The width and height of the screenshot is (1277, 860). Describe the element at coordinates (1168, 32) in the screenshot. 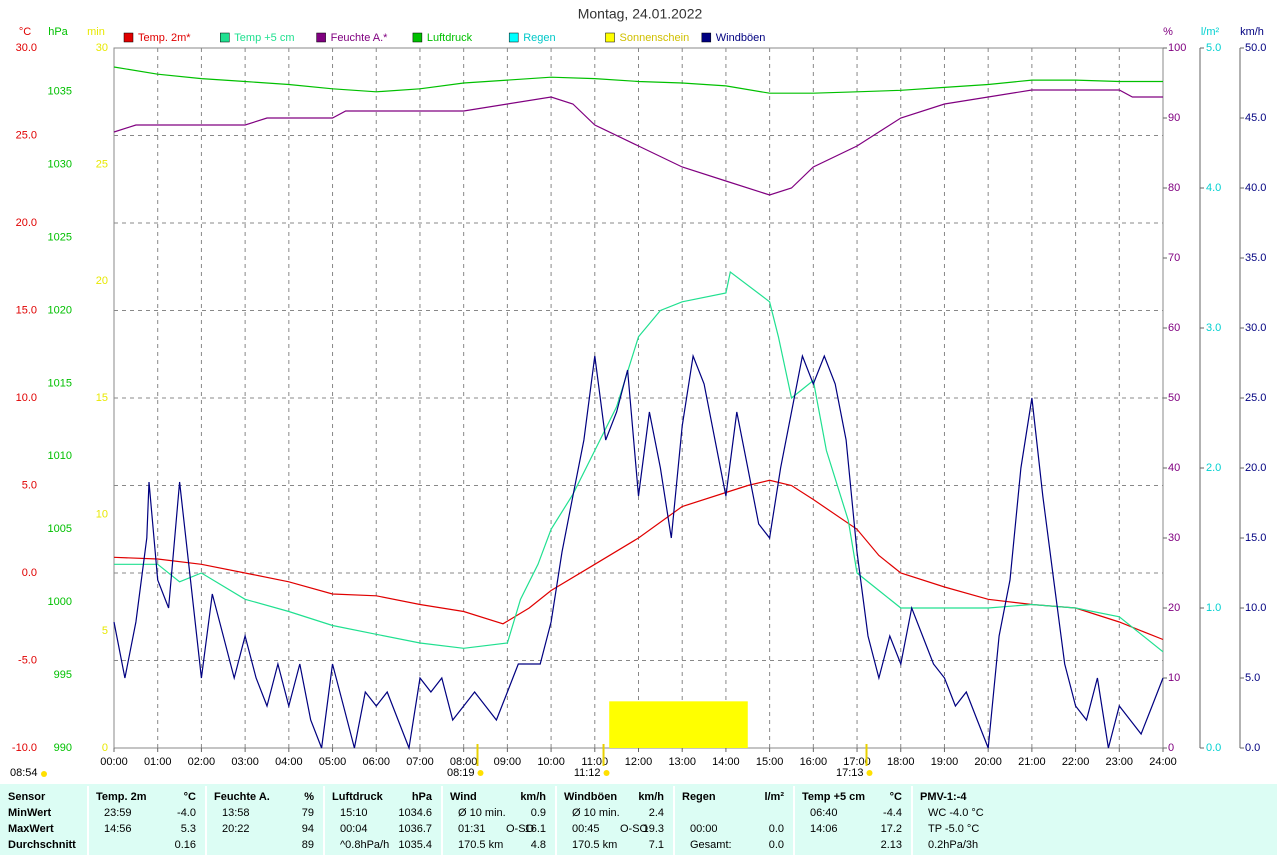

I see `axis-unit: %` at that location.